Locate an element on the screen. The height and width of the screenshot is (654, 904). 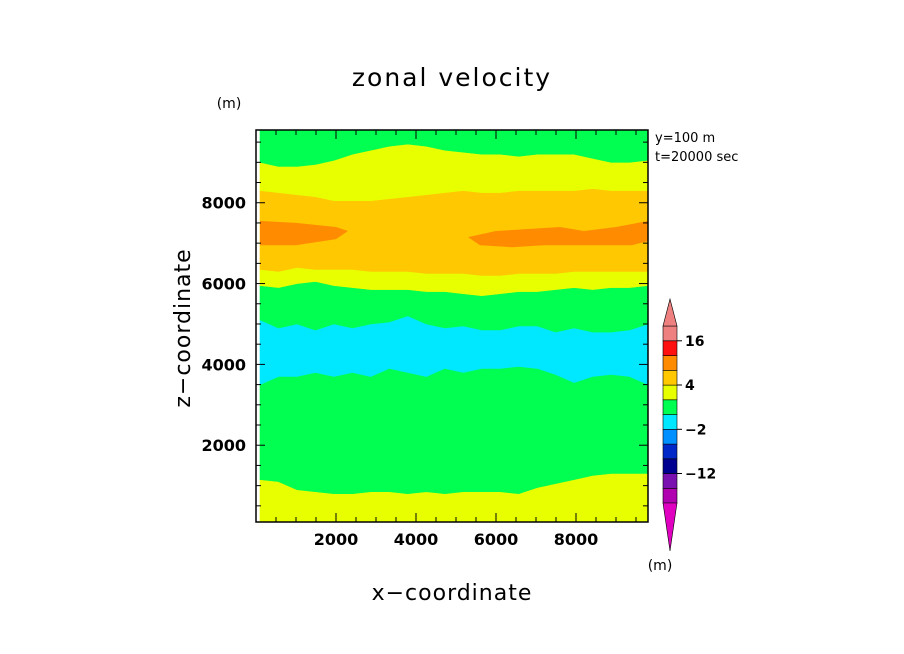
colorbar-label: −2 is located at coordinates (695, 430).